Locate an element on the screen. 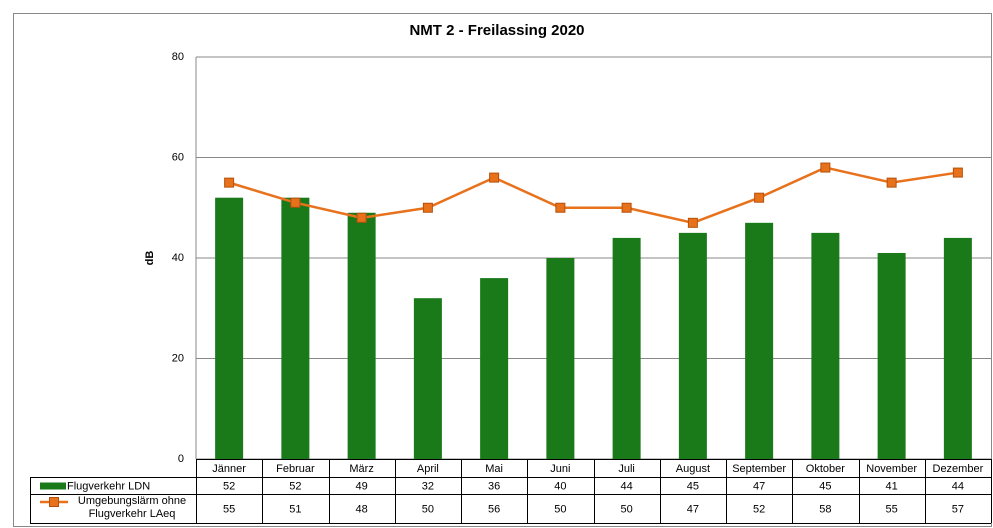 The height and width of the screenshot is (528, 993). x-tick-label: August is located at coordinates (693, 469).